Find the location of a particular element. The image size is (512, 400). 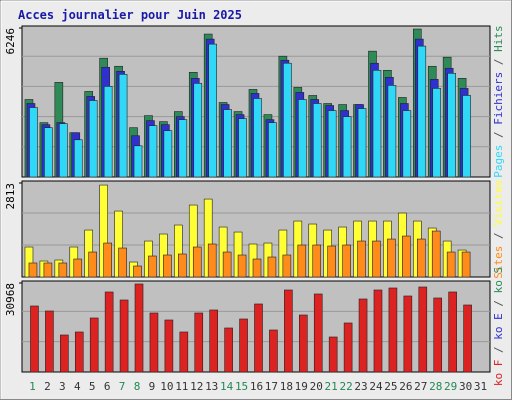

x-tick-label: 19 is located at coordinates (301, 386).